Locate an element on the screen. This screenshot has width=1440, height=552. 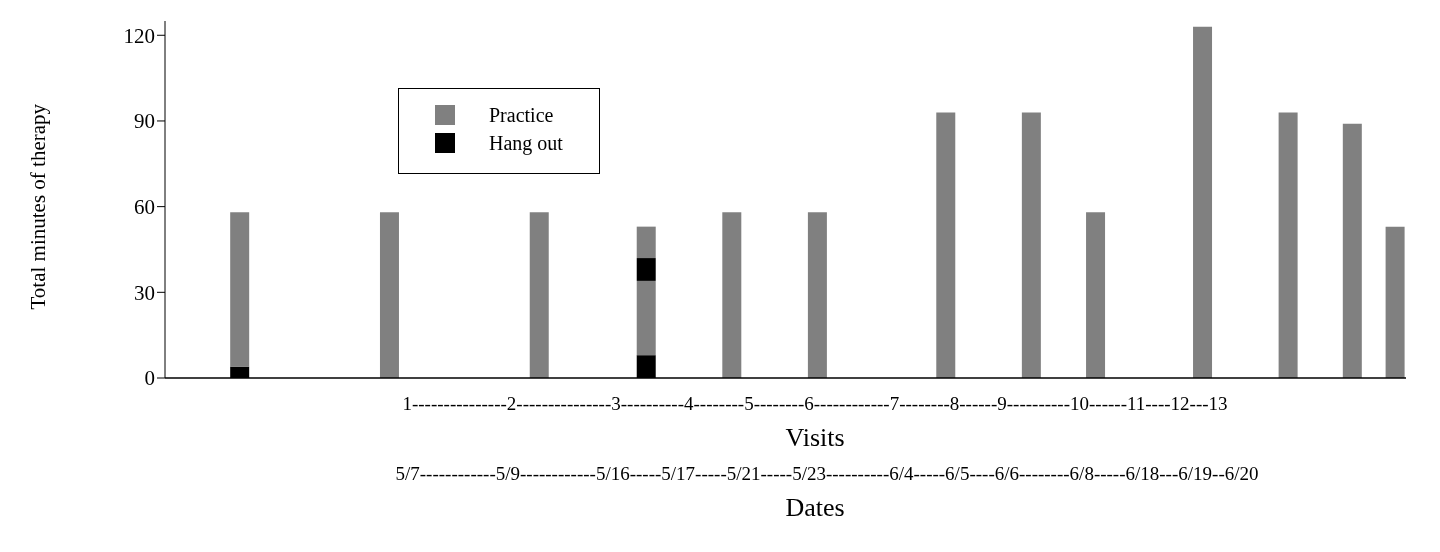
text: 1---------------2---------------3----------4--------5--------6------------7--------8------9----------10------11----12---13 is located at coordinates (815, 403).